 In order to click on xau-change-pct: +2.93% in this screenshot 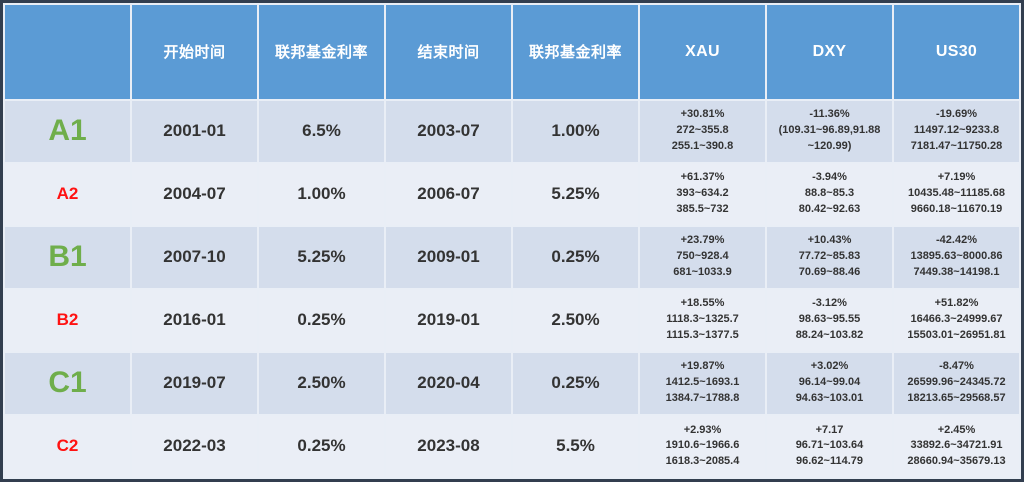, I will do `click(702, 429)`.